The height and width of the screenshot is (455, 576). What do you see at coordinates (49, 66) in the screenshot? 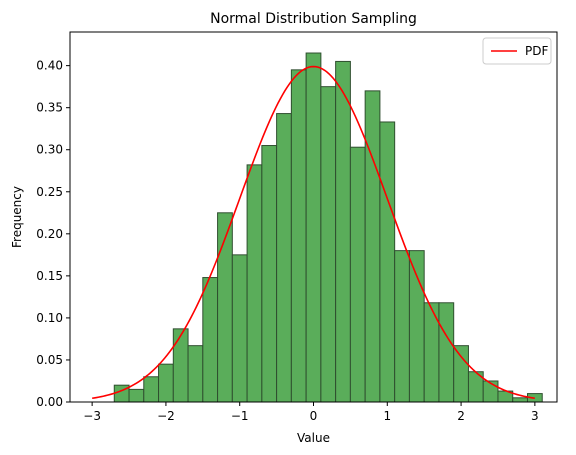
I see `y-tick-label: 0.40` at bounding box center [49, 66].